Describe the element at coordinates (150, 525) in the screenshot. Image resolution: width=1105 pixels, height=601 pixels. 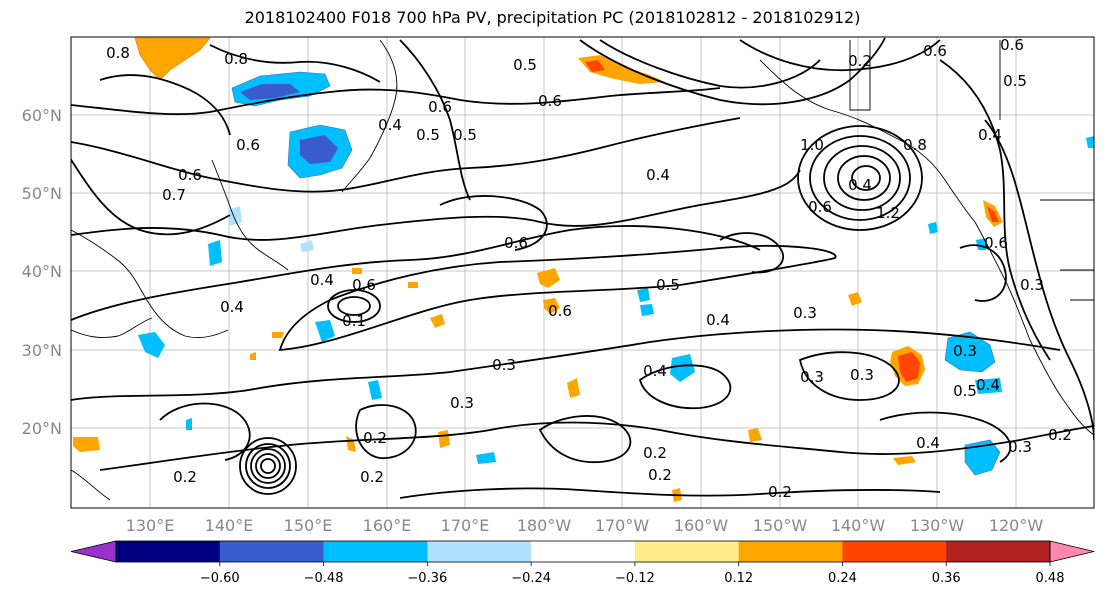
I see `lon-label: 130°E` at that location.